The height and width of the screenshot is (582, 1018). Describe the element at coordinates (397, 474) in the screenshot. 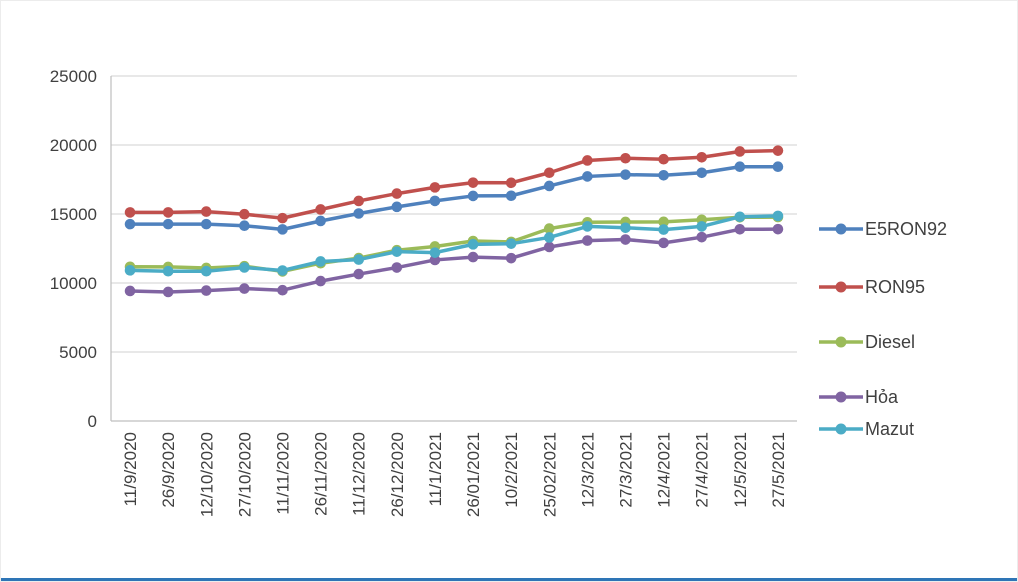

I see `x-axis-tick-label: 26/12/2020` at that location.